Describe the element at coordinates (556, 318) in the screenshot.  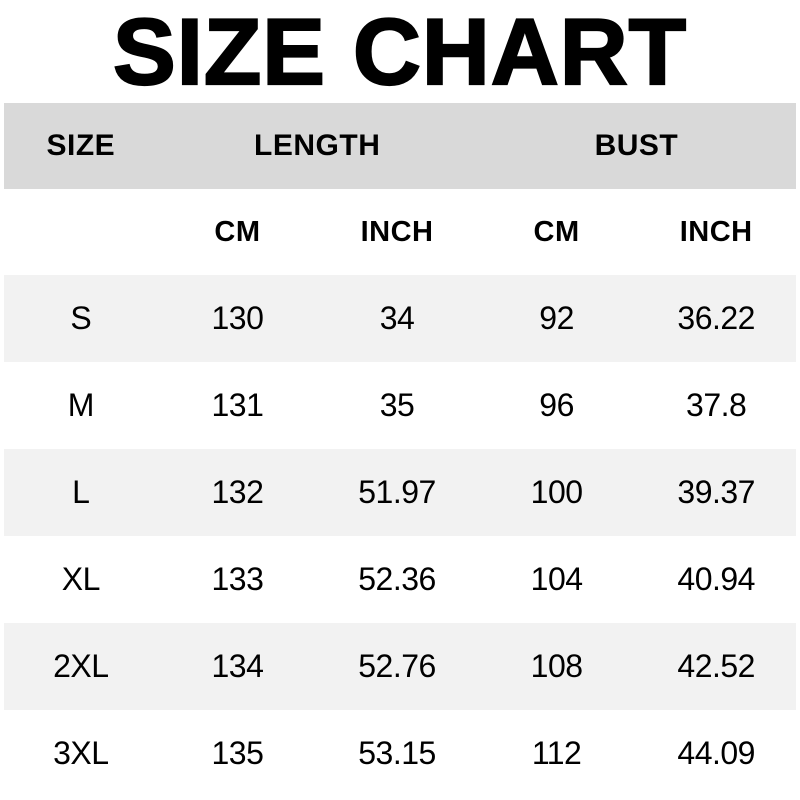
I see `cell-bust-cm: 92` at that location.